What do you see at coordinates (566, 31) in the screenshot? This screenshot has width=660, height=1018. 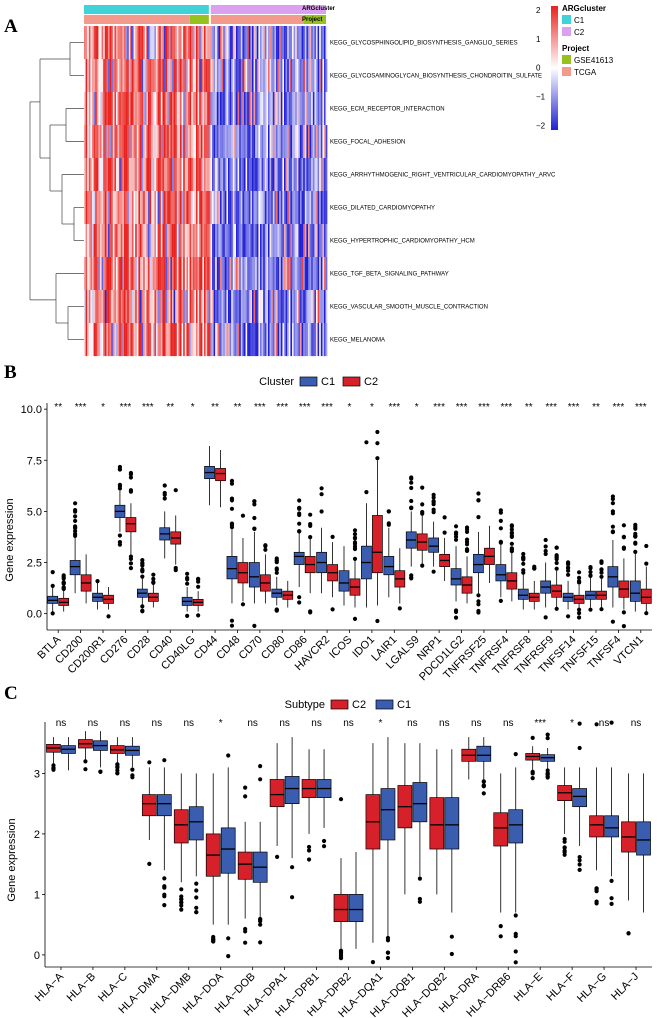 I see `legend-argcluster-c2-swatch` at bounding box center [566, 31].